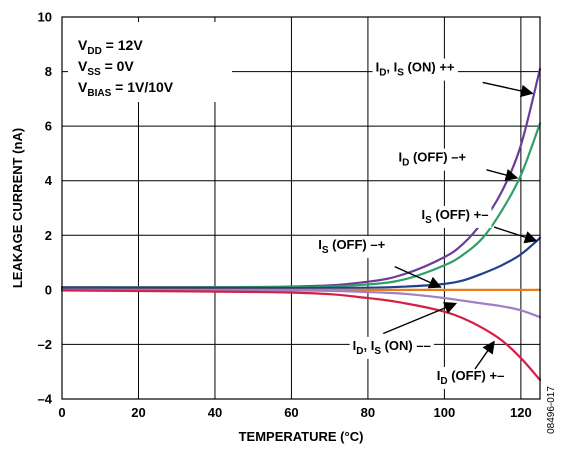  What do you see at coordinates (48, 235) in the screenshot?
I see `y-tick-label: 2` at bounding box center [48, 235].